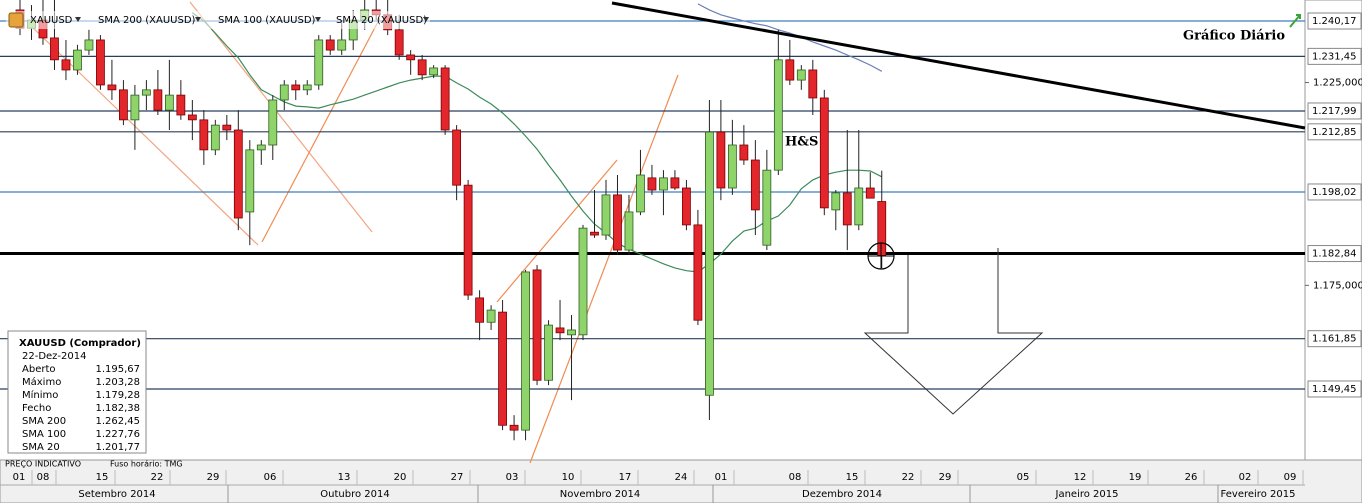 The height and width of the screenshot is (503, 1362). I want to click on day-label: 29, so click(945, 477).